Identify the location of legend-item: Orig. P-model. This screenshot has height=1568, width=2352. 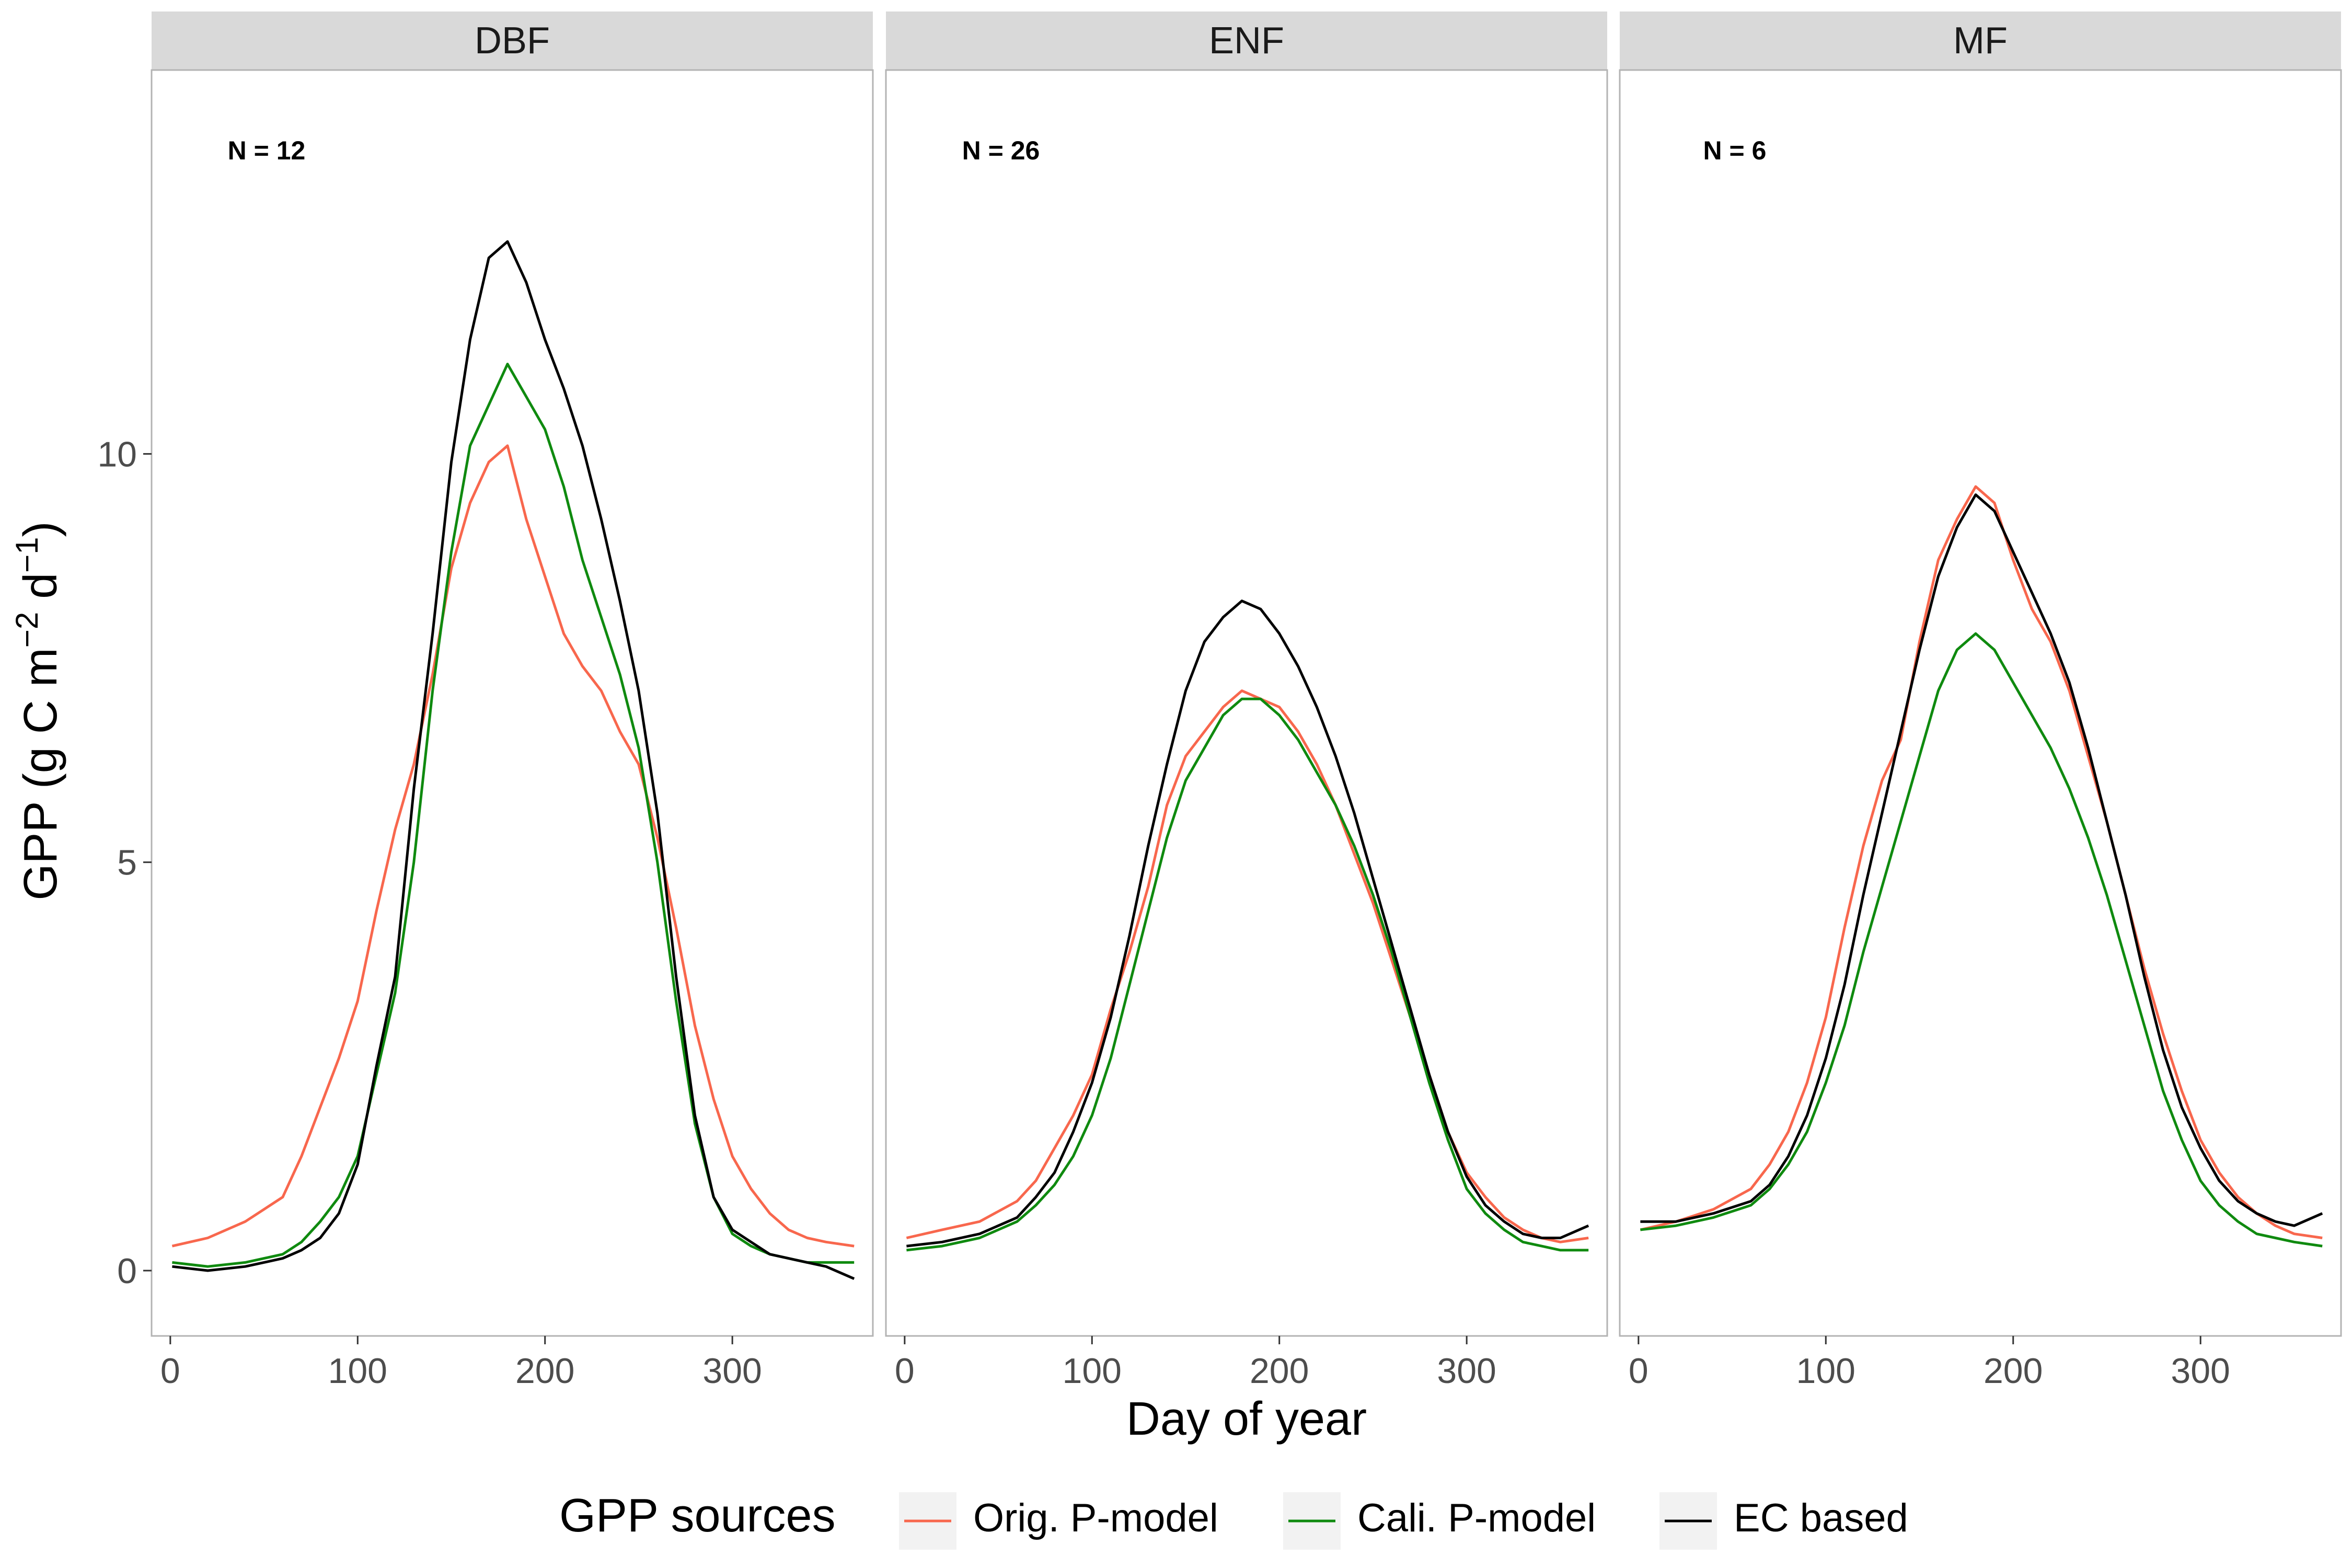
(1058, 1521).